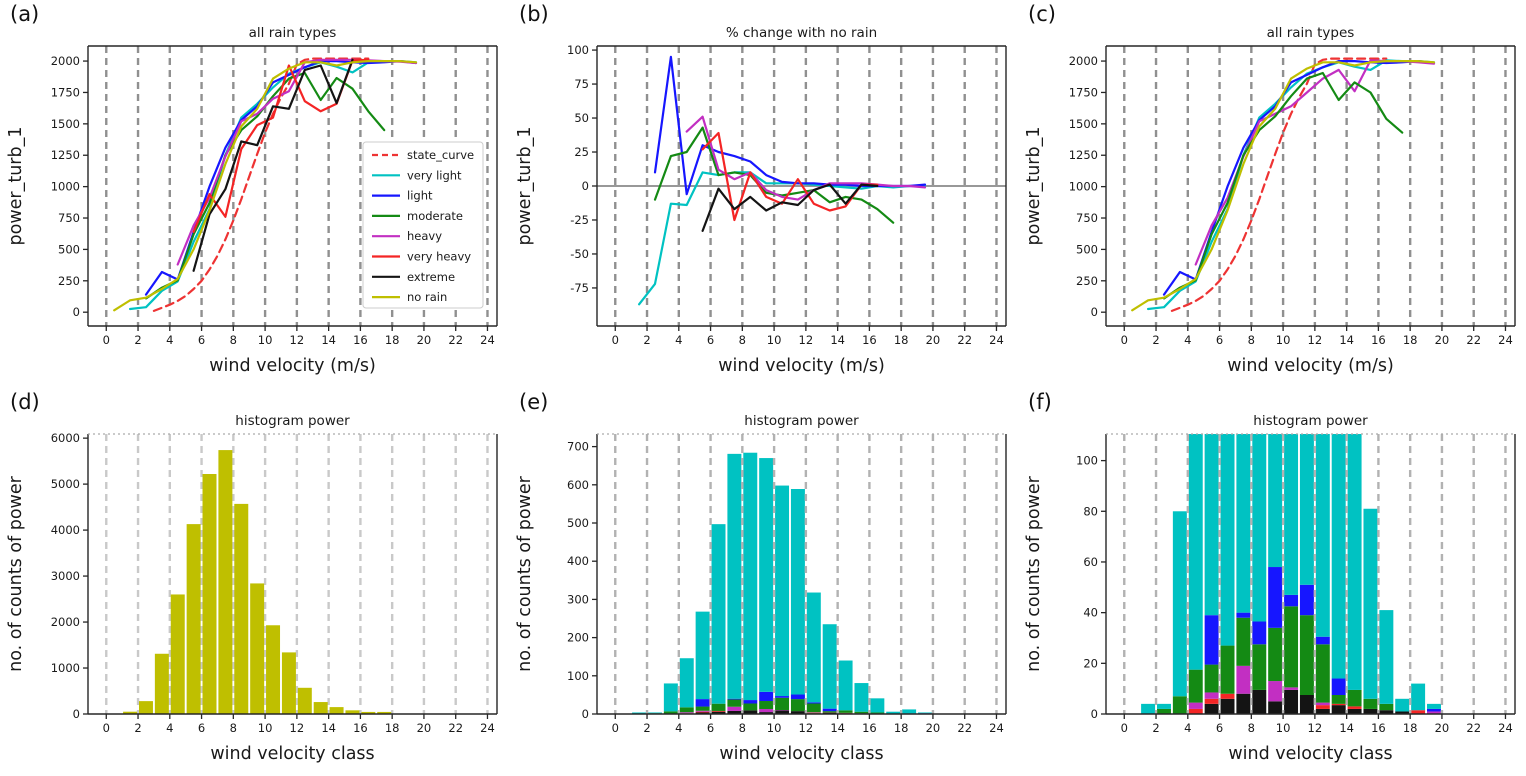  I want to click on y-tick-label: 100, so click(578, 676).